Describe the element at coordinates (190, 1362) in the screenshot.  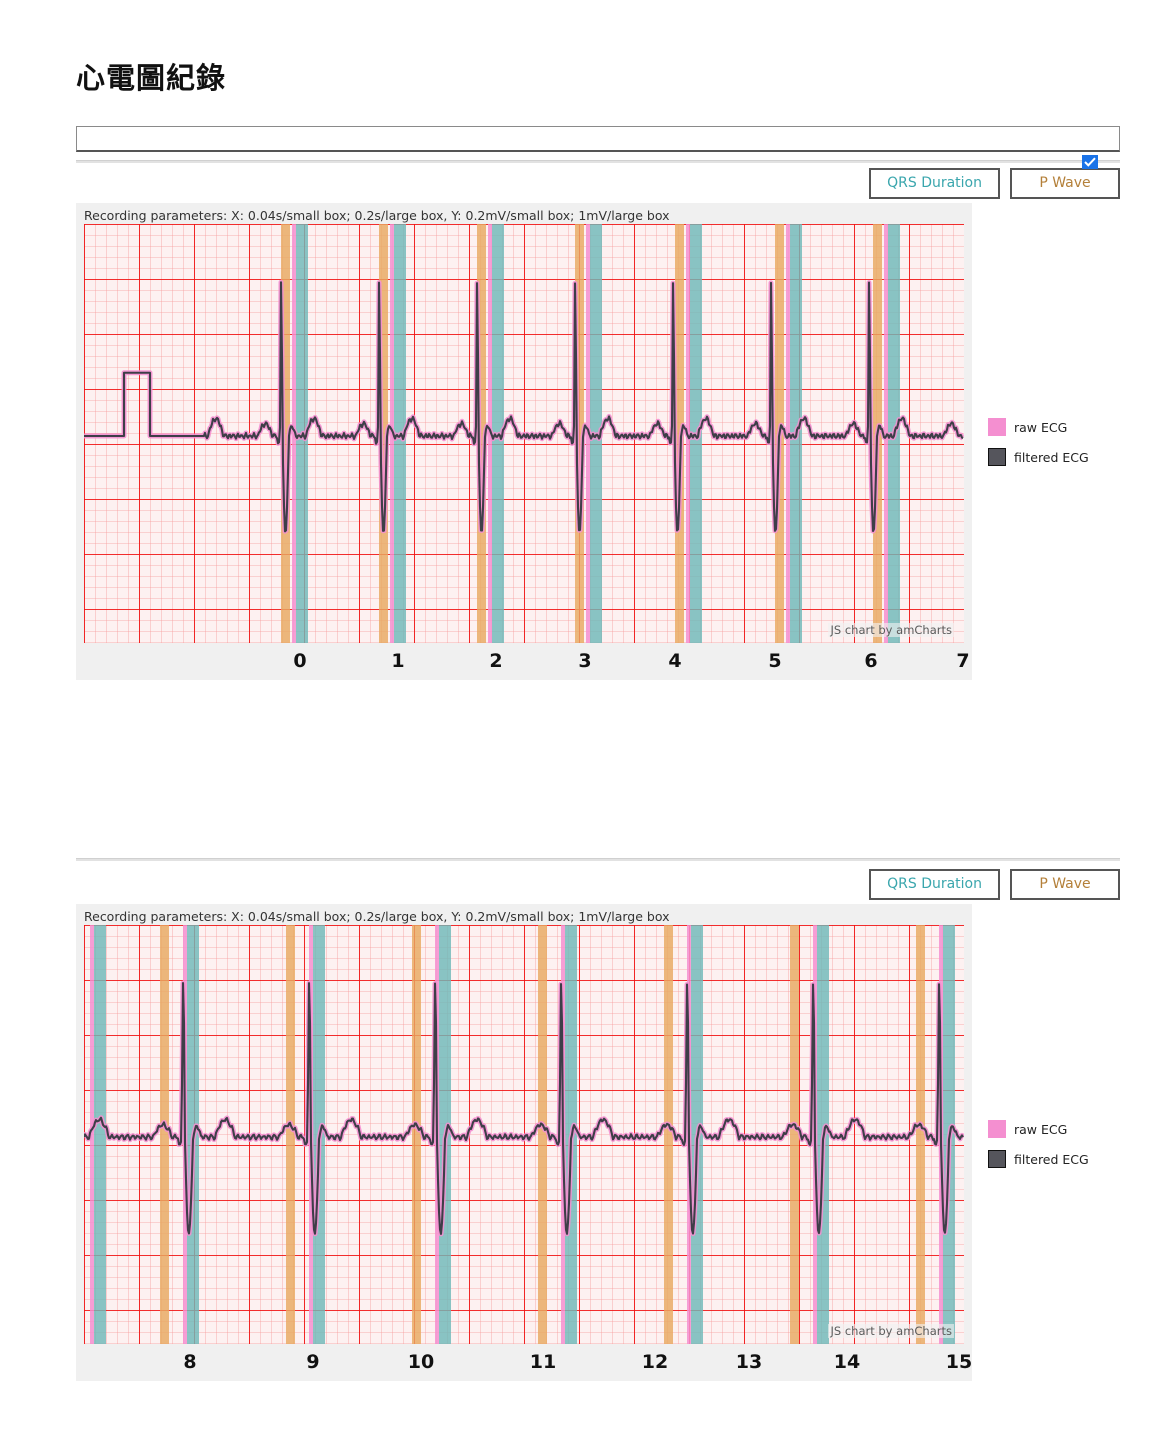
I see `x-tick: 8` at that location.